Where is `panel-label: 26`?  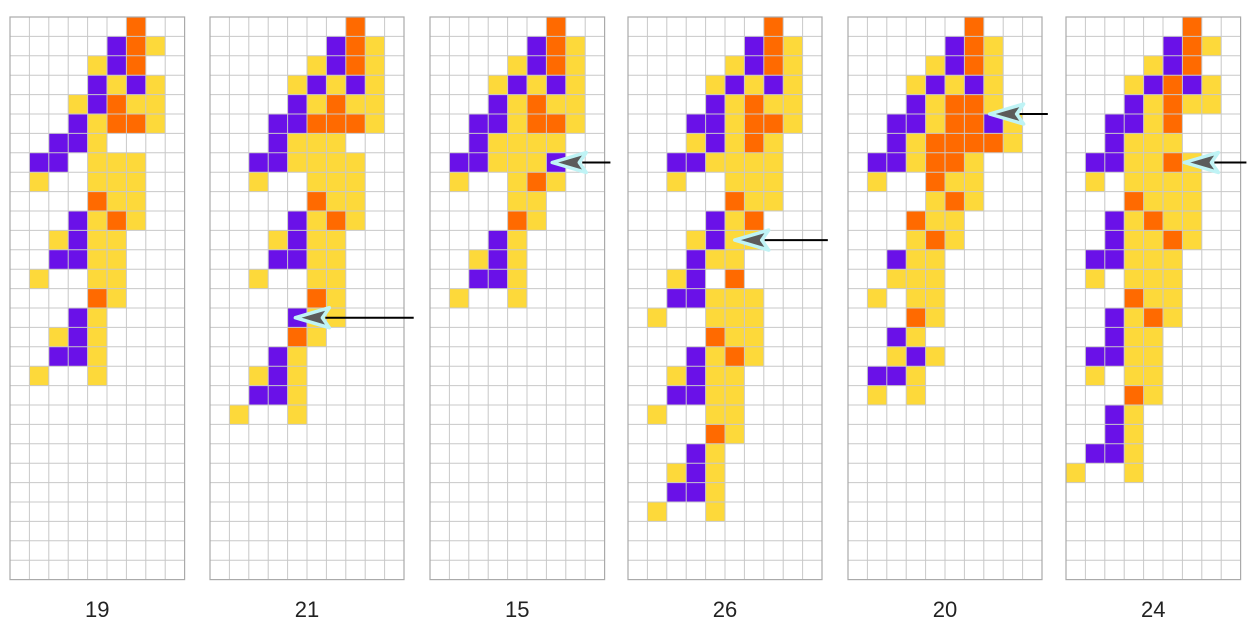 panel-label: 26 is located at coordinates (725, 609).